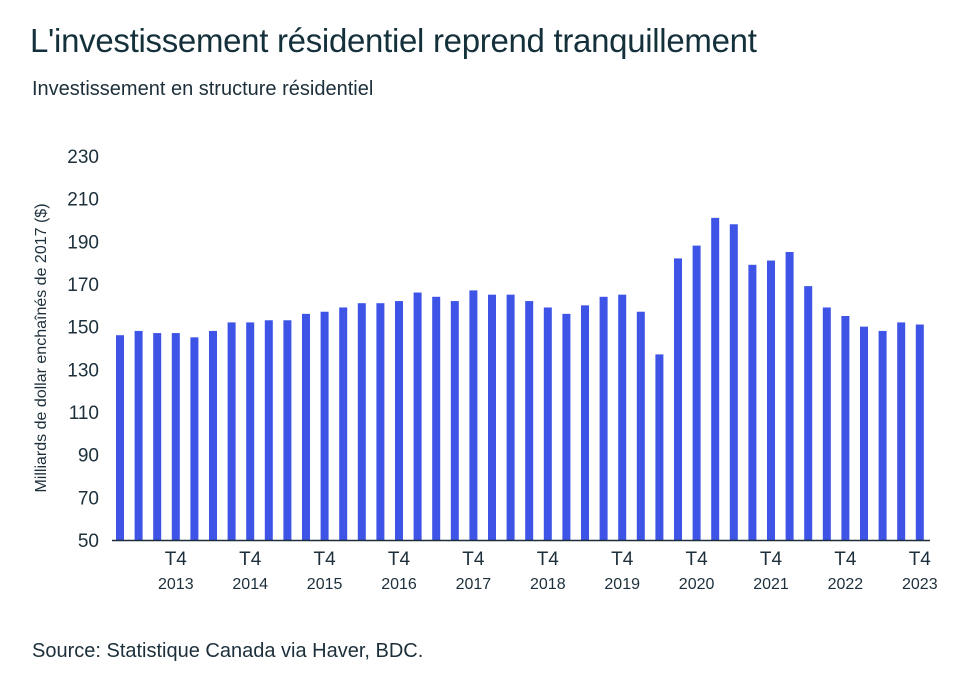  Describe the element at coordinates (83, 157) in the screenshot. I see `y-tick-label: 230` at that location.